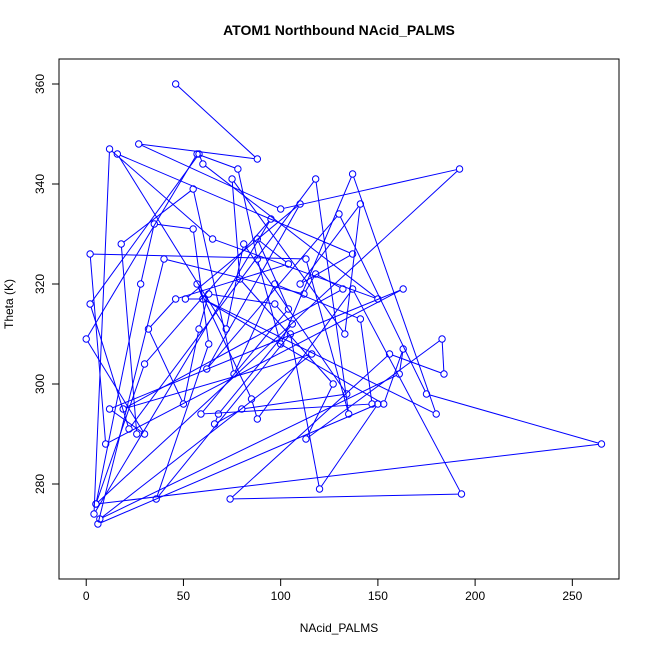  I want to click on y-tick-label: 340, so click(40, 184).